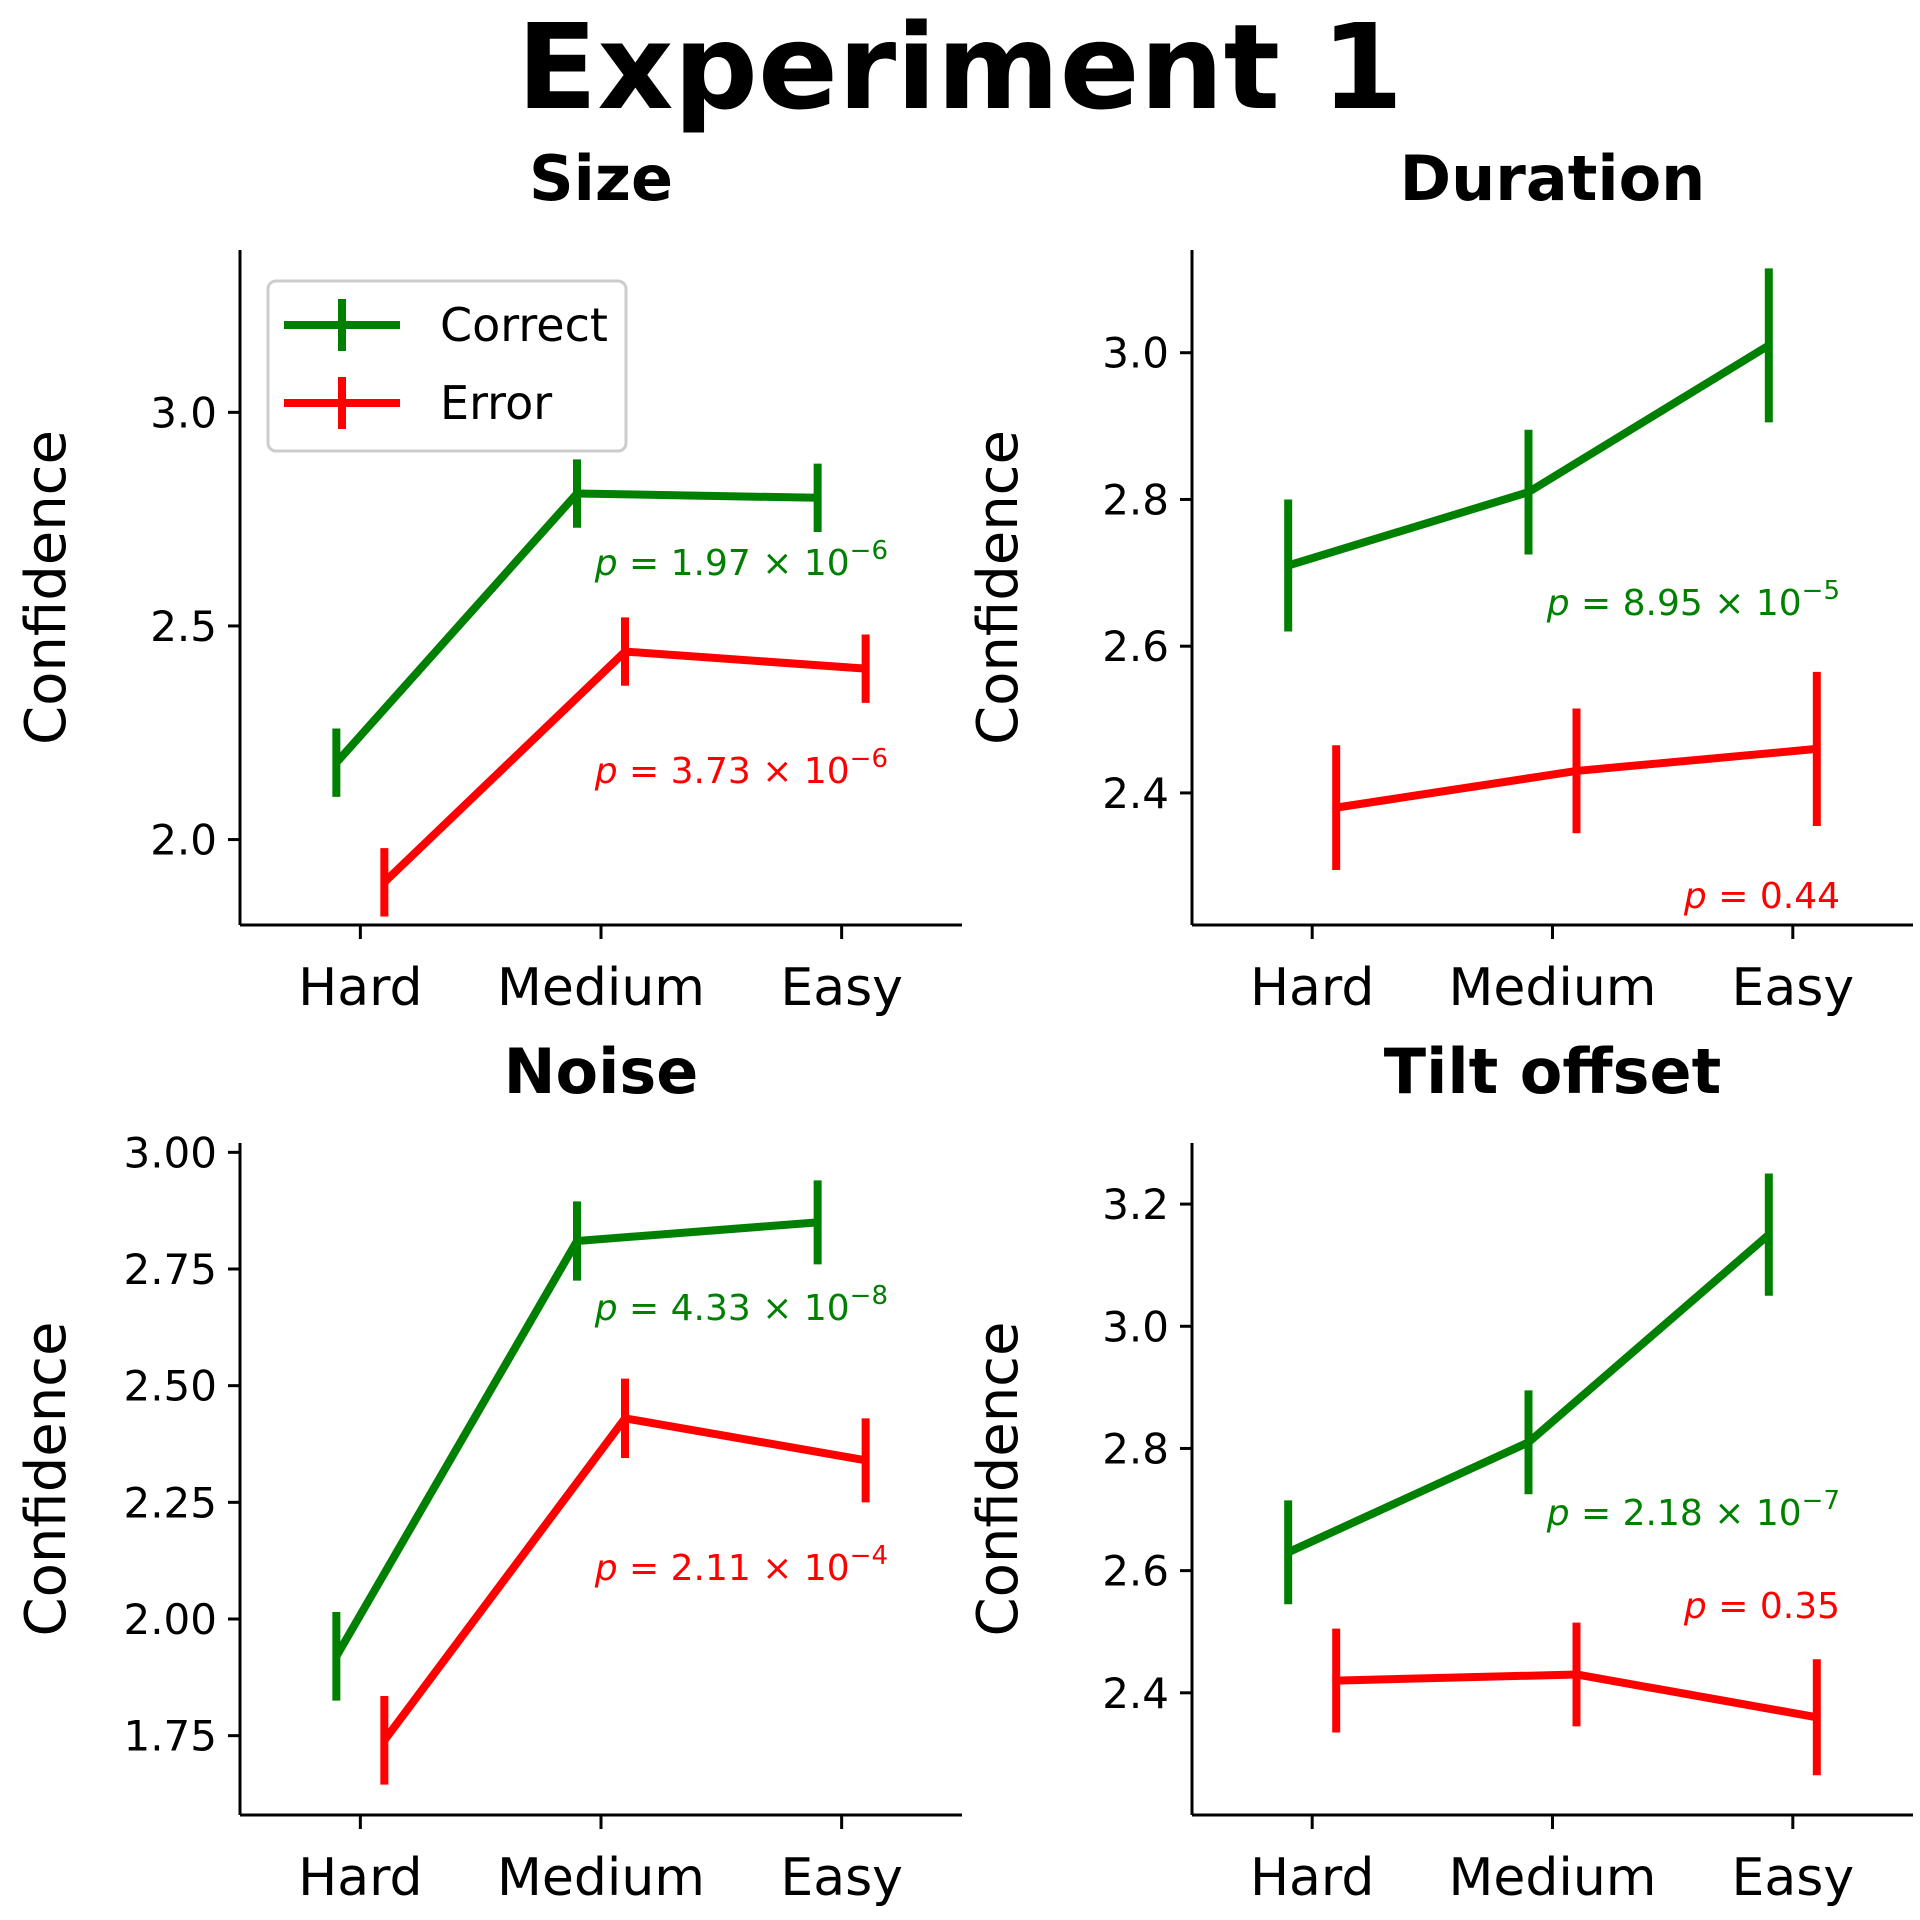 This screenshot has width=1920, height=1920. I want to click on p-mantissa: 4.33, so click(711, 1308).